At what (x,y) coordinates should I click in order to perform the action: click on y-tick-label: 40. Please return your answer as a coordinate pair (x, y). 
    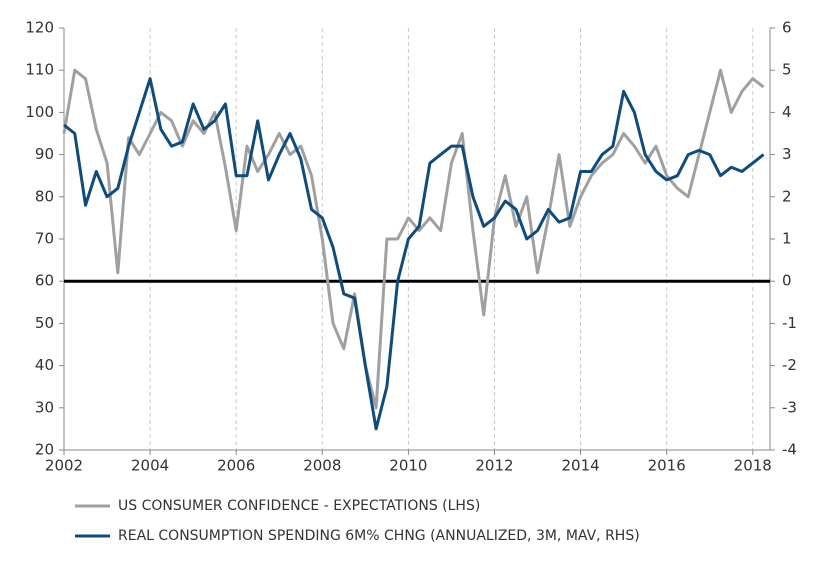
    Looking at the image, I should click on (44, 365).